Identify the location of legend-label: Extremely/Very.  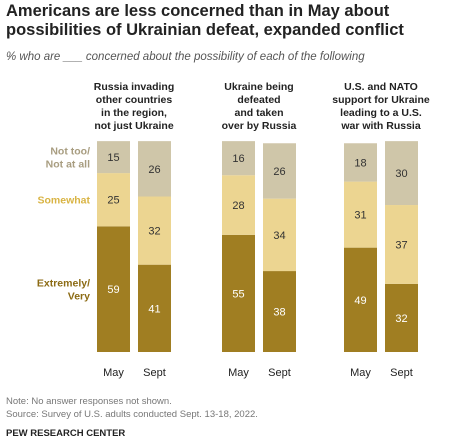
(63, 290).